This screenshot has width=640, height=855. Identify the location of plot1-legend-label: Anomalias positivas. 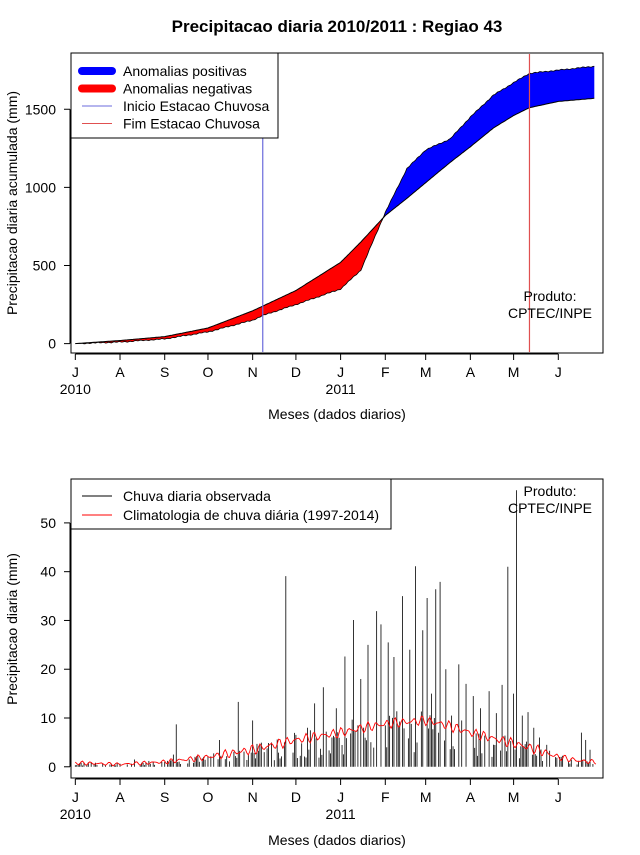
(185, 71).